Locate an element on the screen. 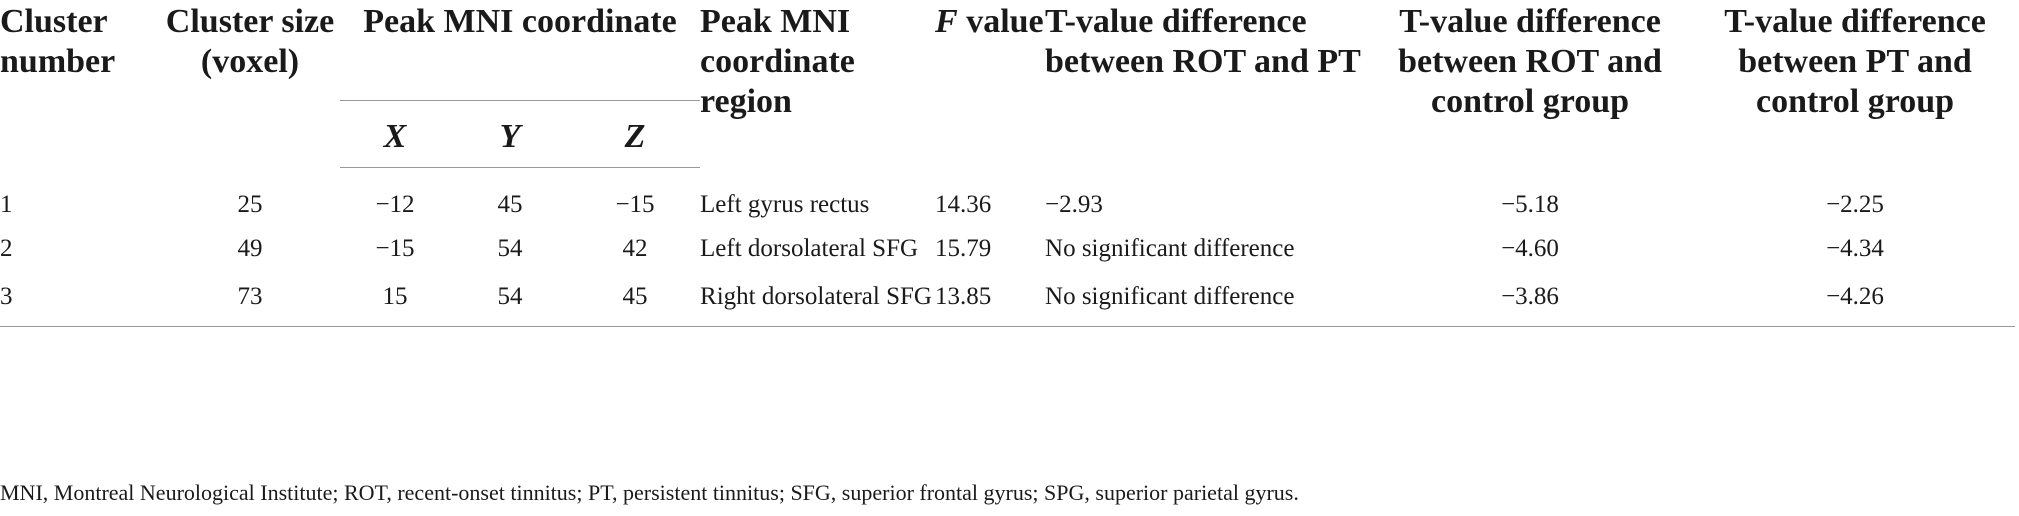 This screenshot has height=516, width=2019. cell-t-rot-control: −4.60 is located at coordinates (1530, 248).